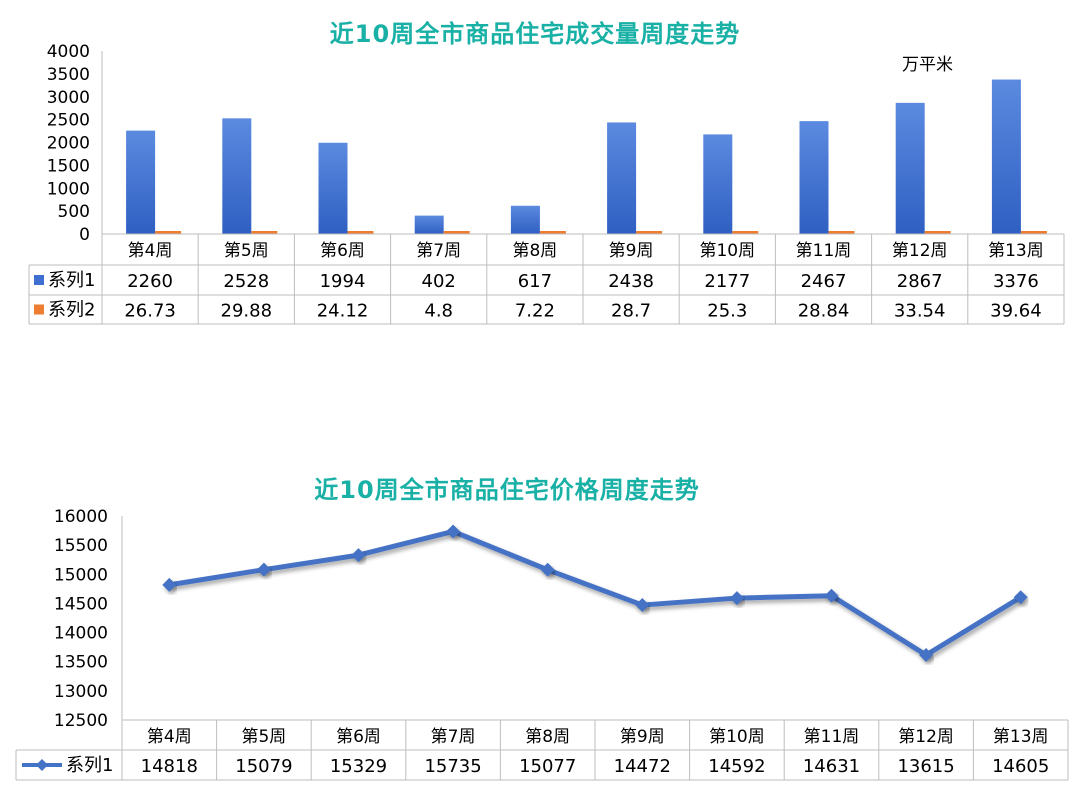 The image size is (1084, 794). Describe the element at coordinates (42, 765) in the screenshot. I see `legend-key-marker` at that location.